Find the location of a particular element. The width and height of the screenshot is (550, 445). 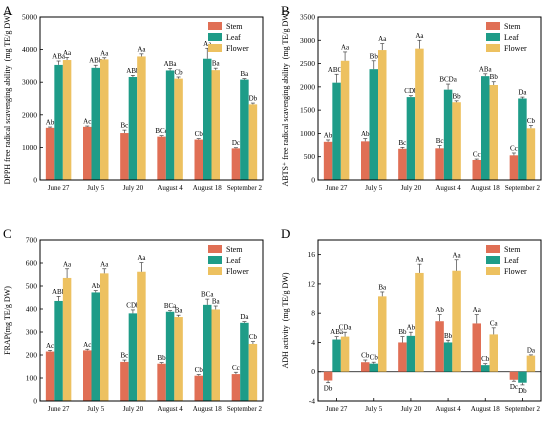

significance-label: Ba is located at coordinates (179, 311).